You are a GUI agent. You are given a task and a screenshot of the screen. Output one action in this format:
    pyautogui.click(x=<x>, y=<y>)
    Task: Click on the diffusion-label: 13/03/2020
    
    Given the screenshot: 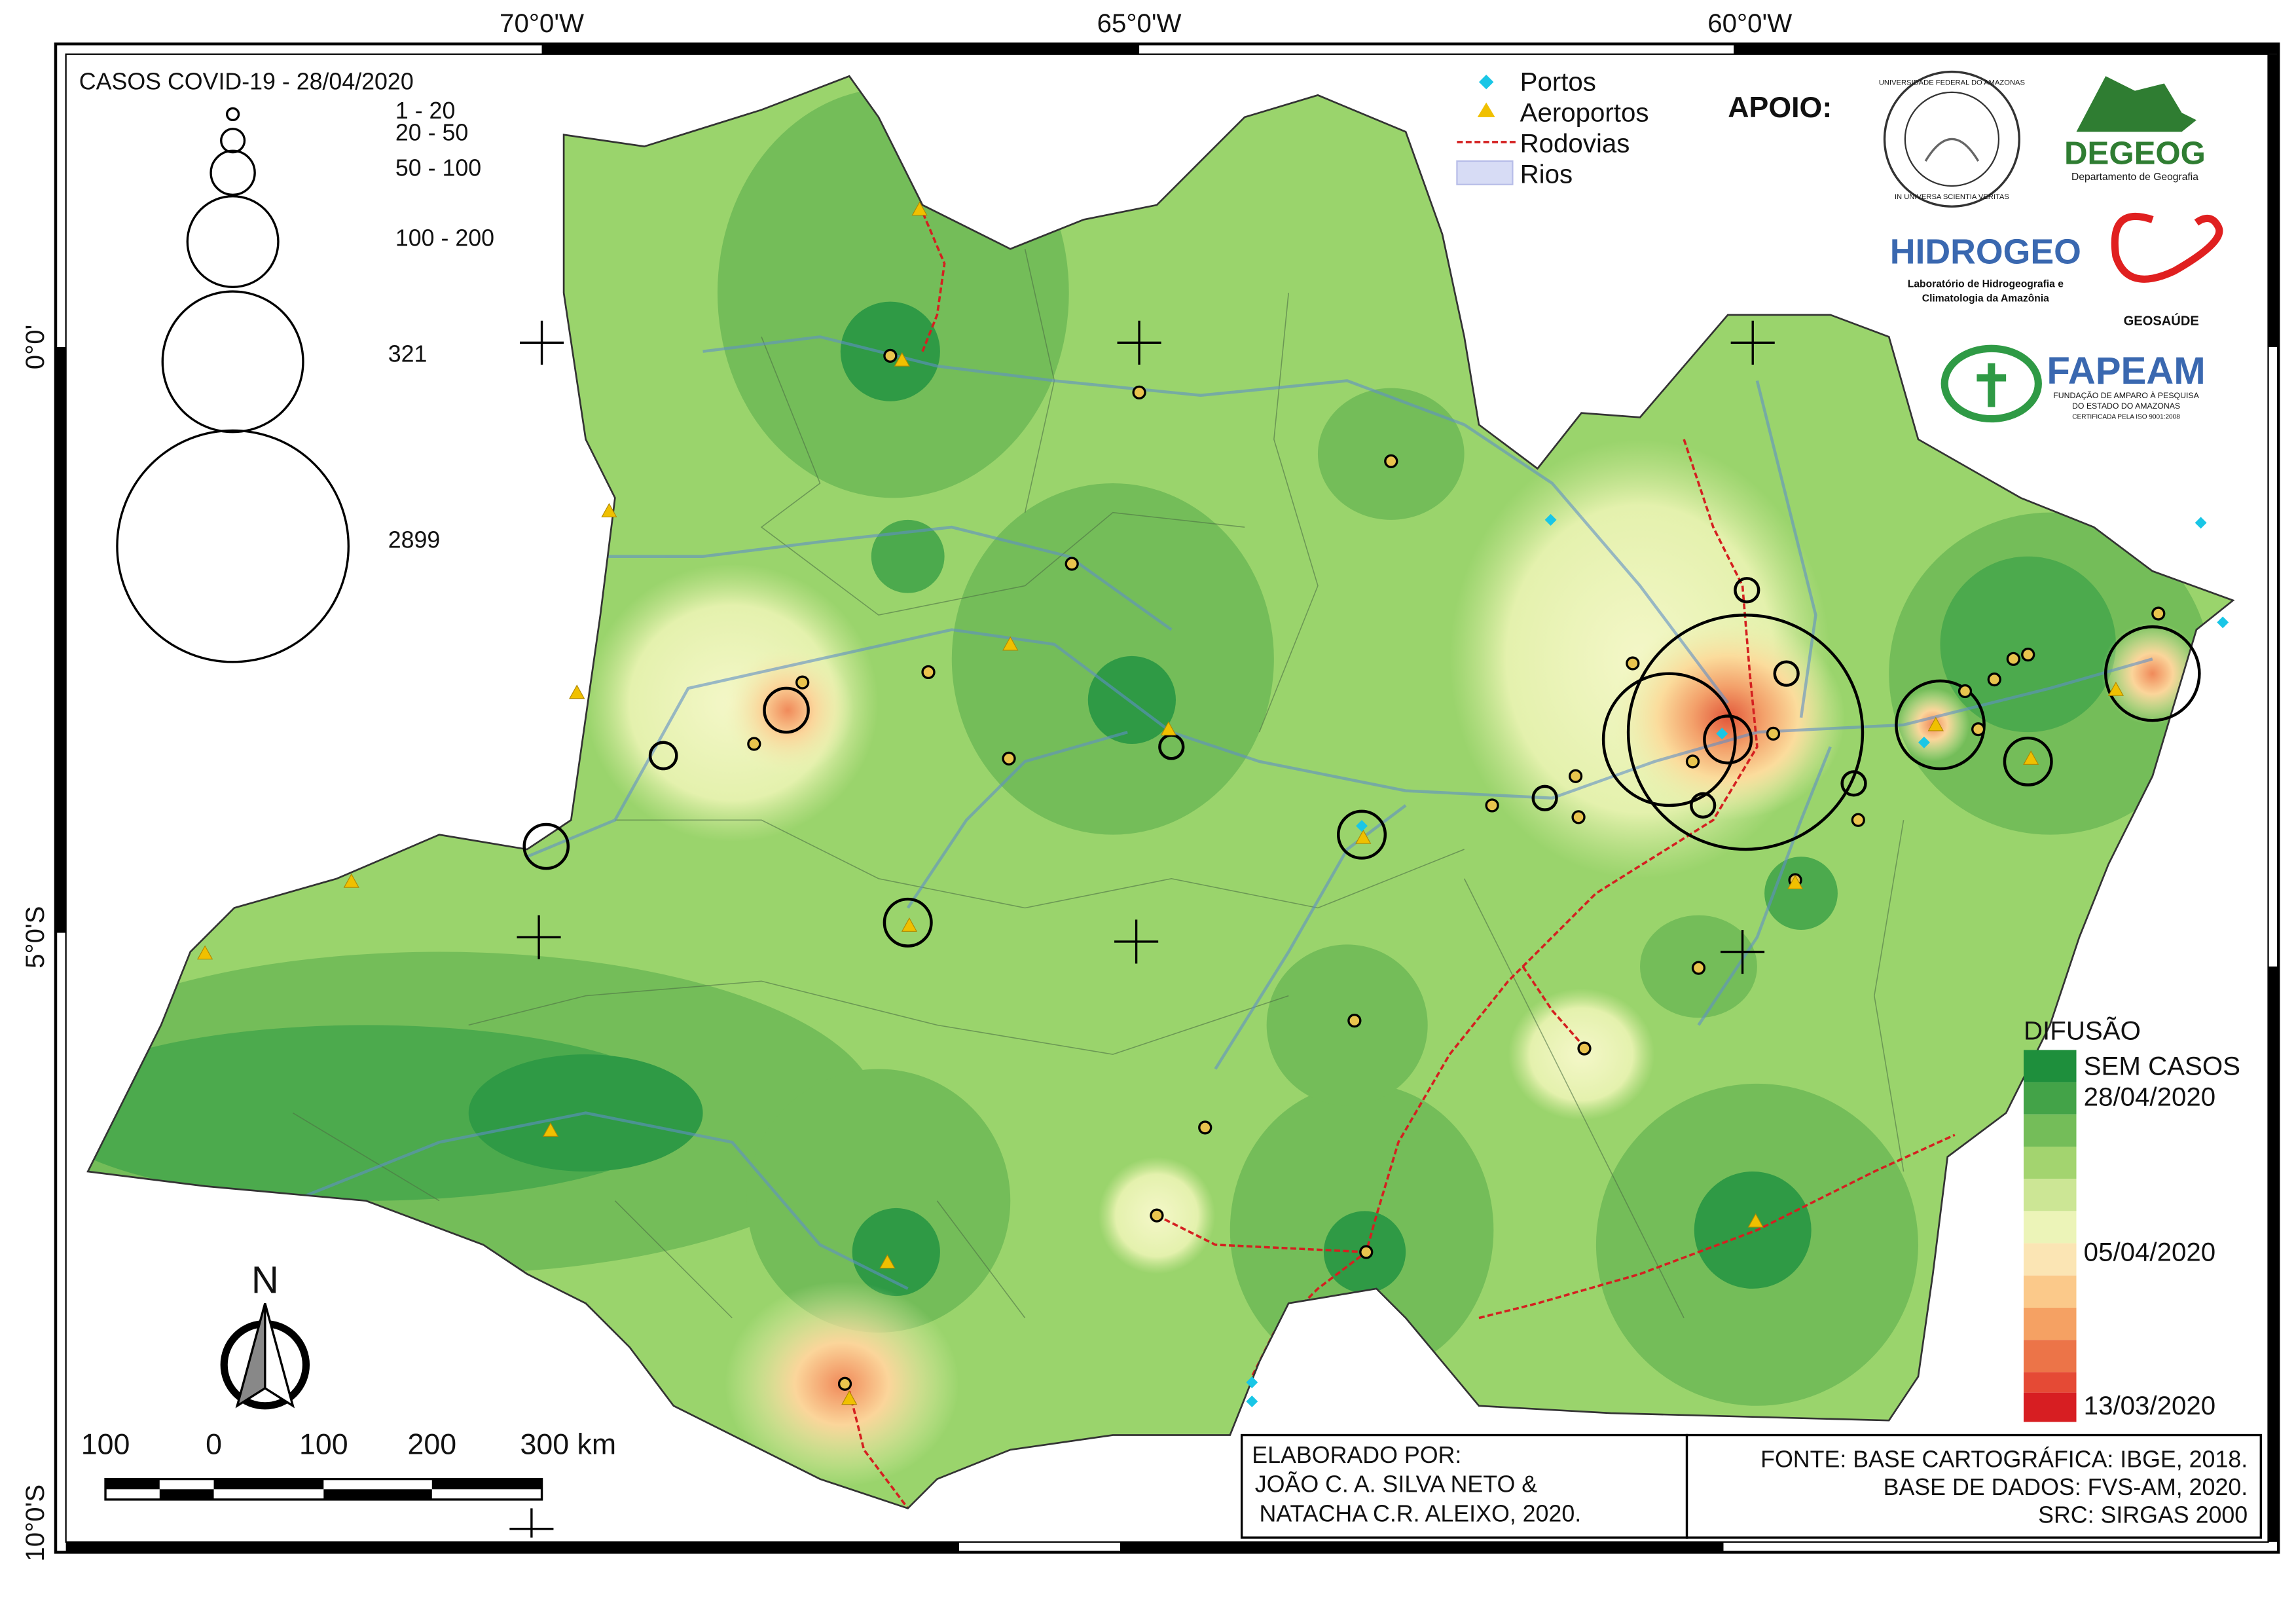 What is the action you would take?
    pyautogui.click(x=2149, y=1405)
    